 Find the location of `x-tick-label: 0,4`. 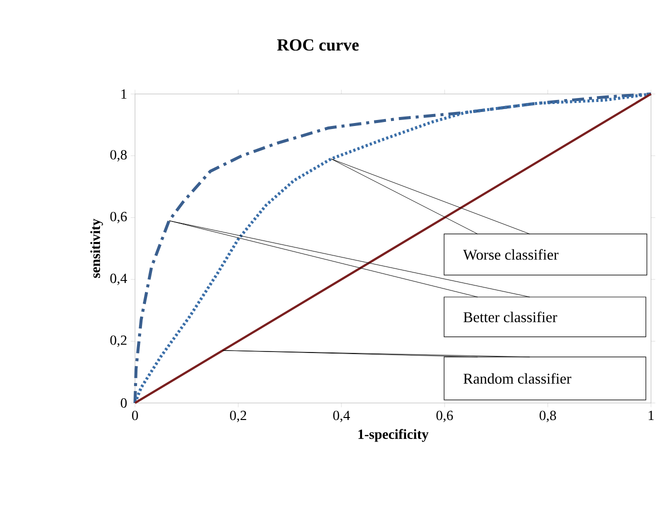

x-tick-label: 0,4 is located at coordinates (341, 416).